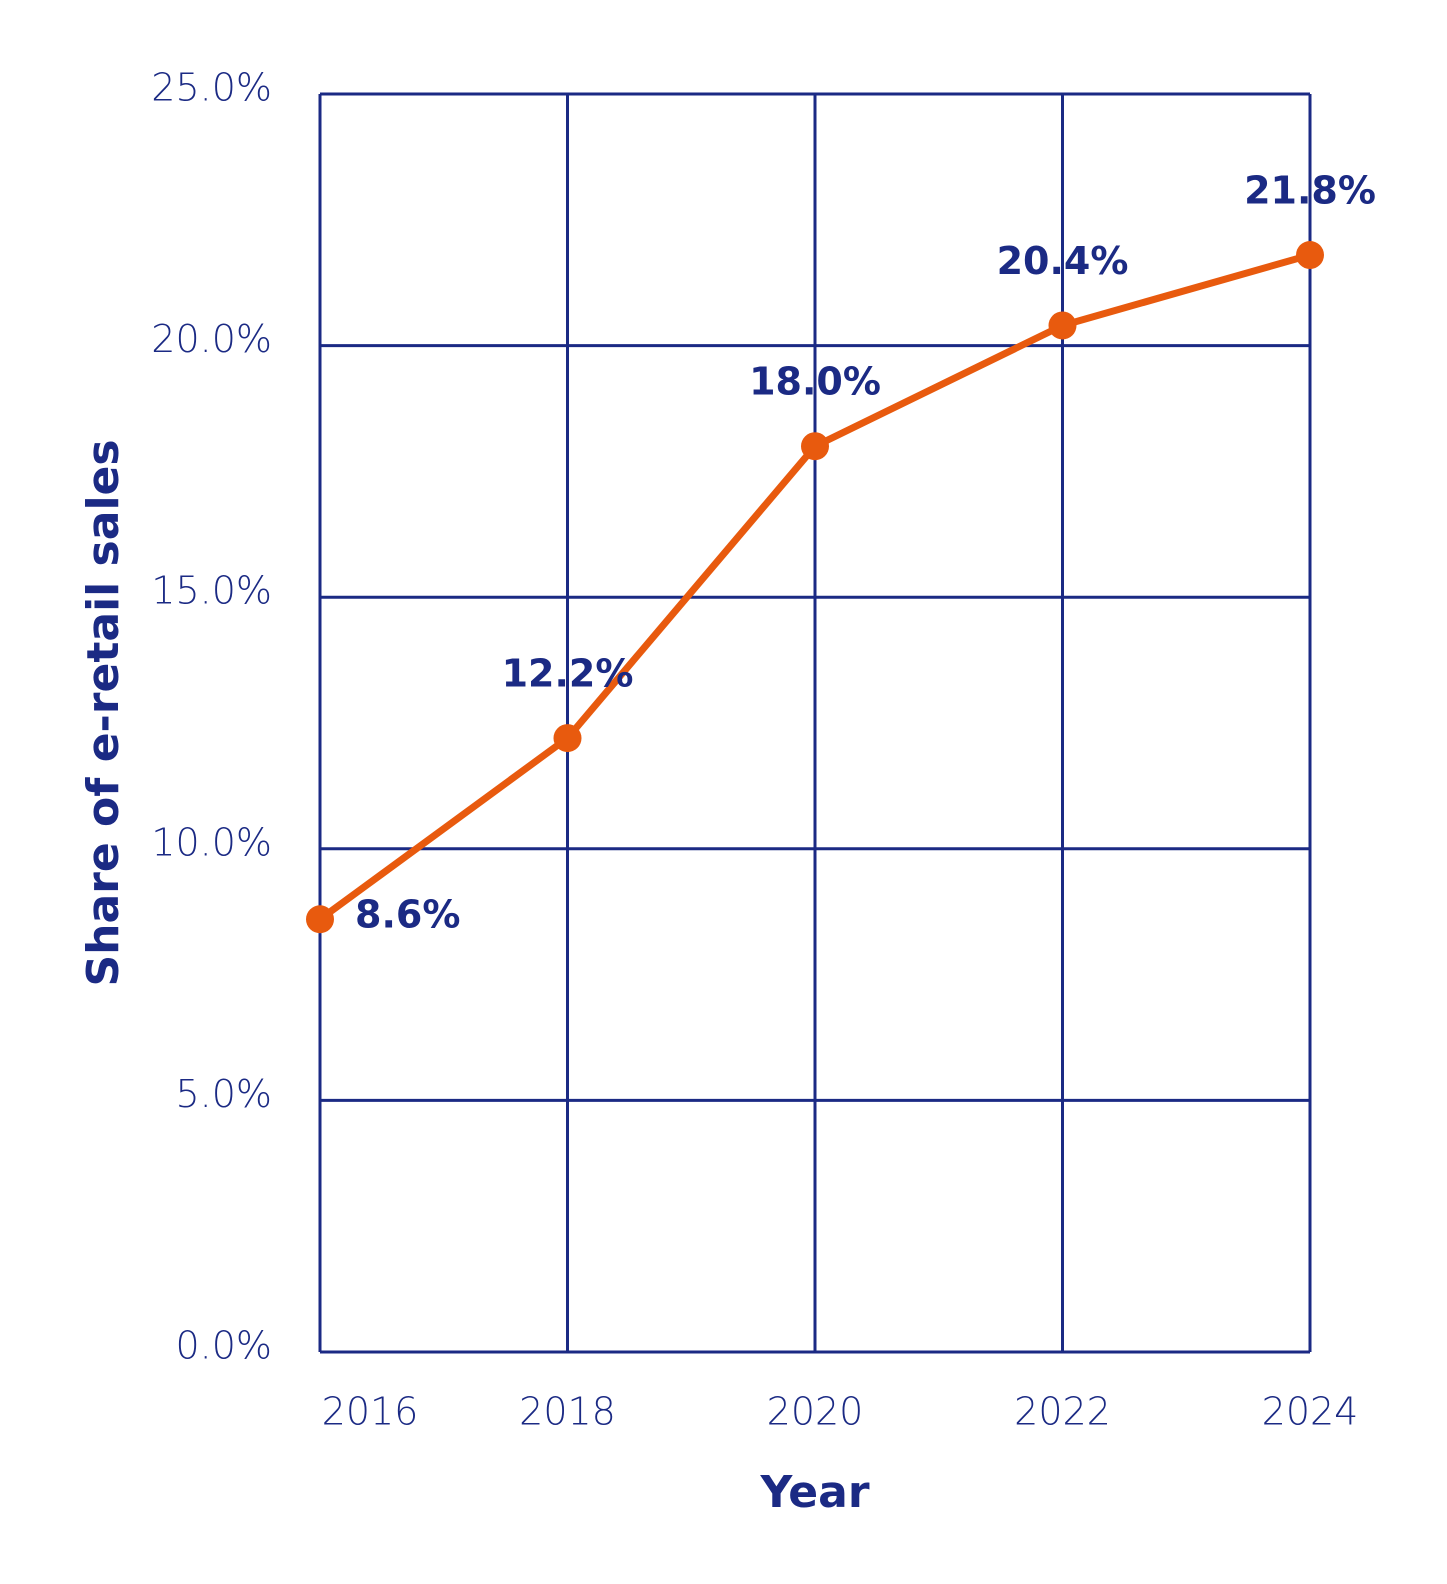 The width and height of the screenshot is (1447, 1584). What do you see at coordinates (211, 591) in the screenshot?
I see `y-tick-label: 15.0%` at bounding box center [211, 591].